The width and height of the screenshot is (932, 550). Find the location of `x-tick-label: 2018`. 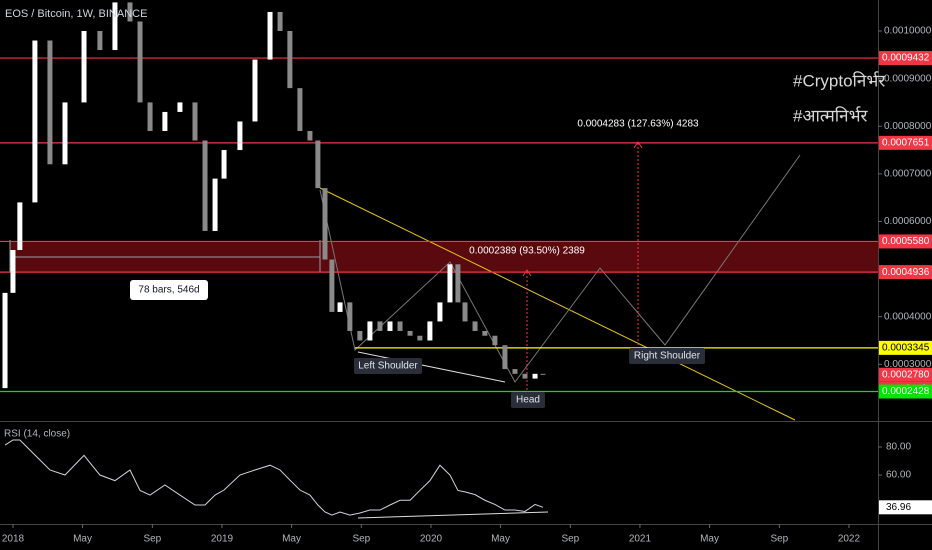

x-tick-label: 2018 is located at coordinates (13, 539).